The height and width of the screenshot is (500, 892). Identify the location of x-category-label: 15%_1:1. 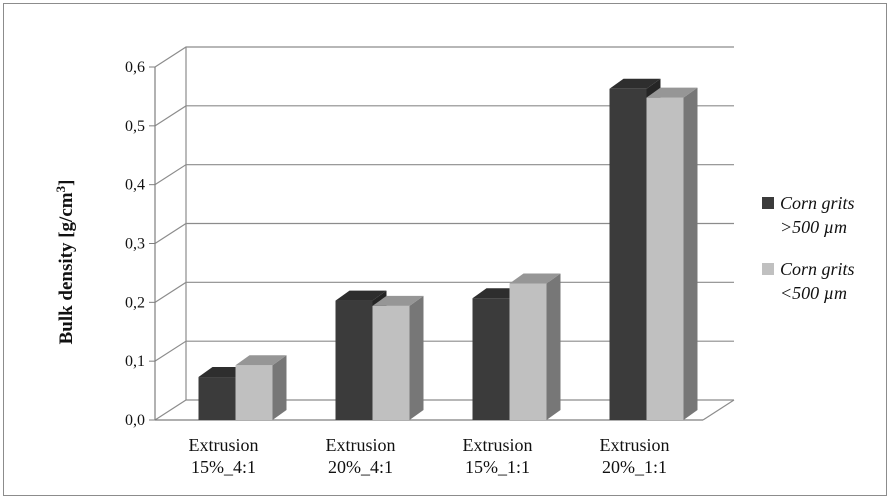
(497, 467).